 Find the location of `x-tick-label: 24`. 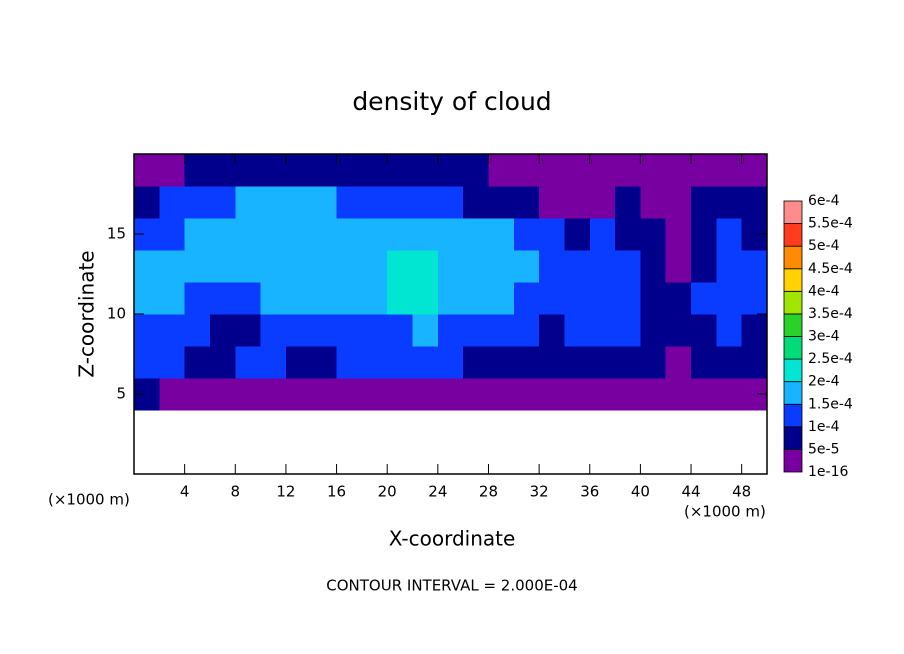

x-tick-label: 24 is located at coordinates (437, 492).